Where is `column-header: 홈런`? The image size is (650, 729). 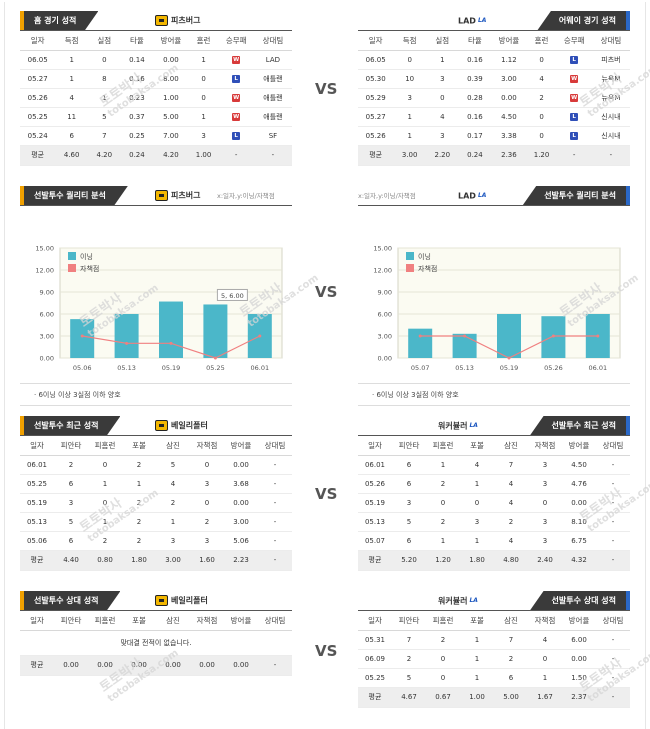
column-header: 홈런 is located at coordinates (203, 41).